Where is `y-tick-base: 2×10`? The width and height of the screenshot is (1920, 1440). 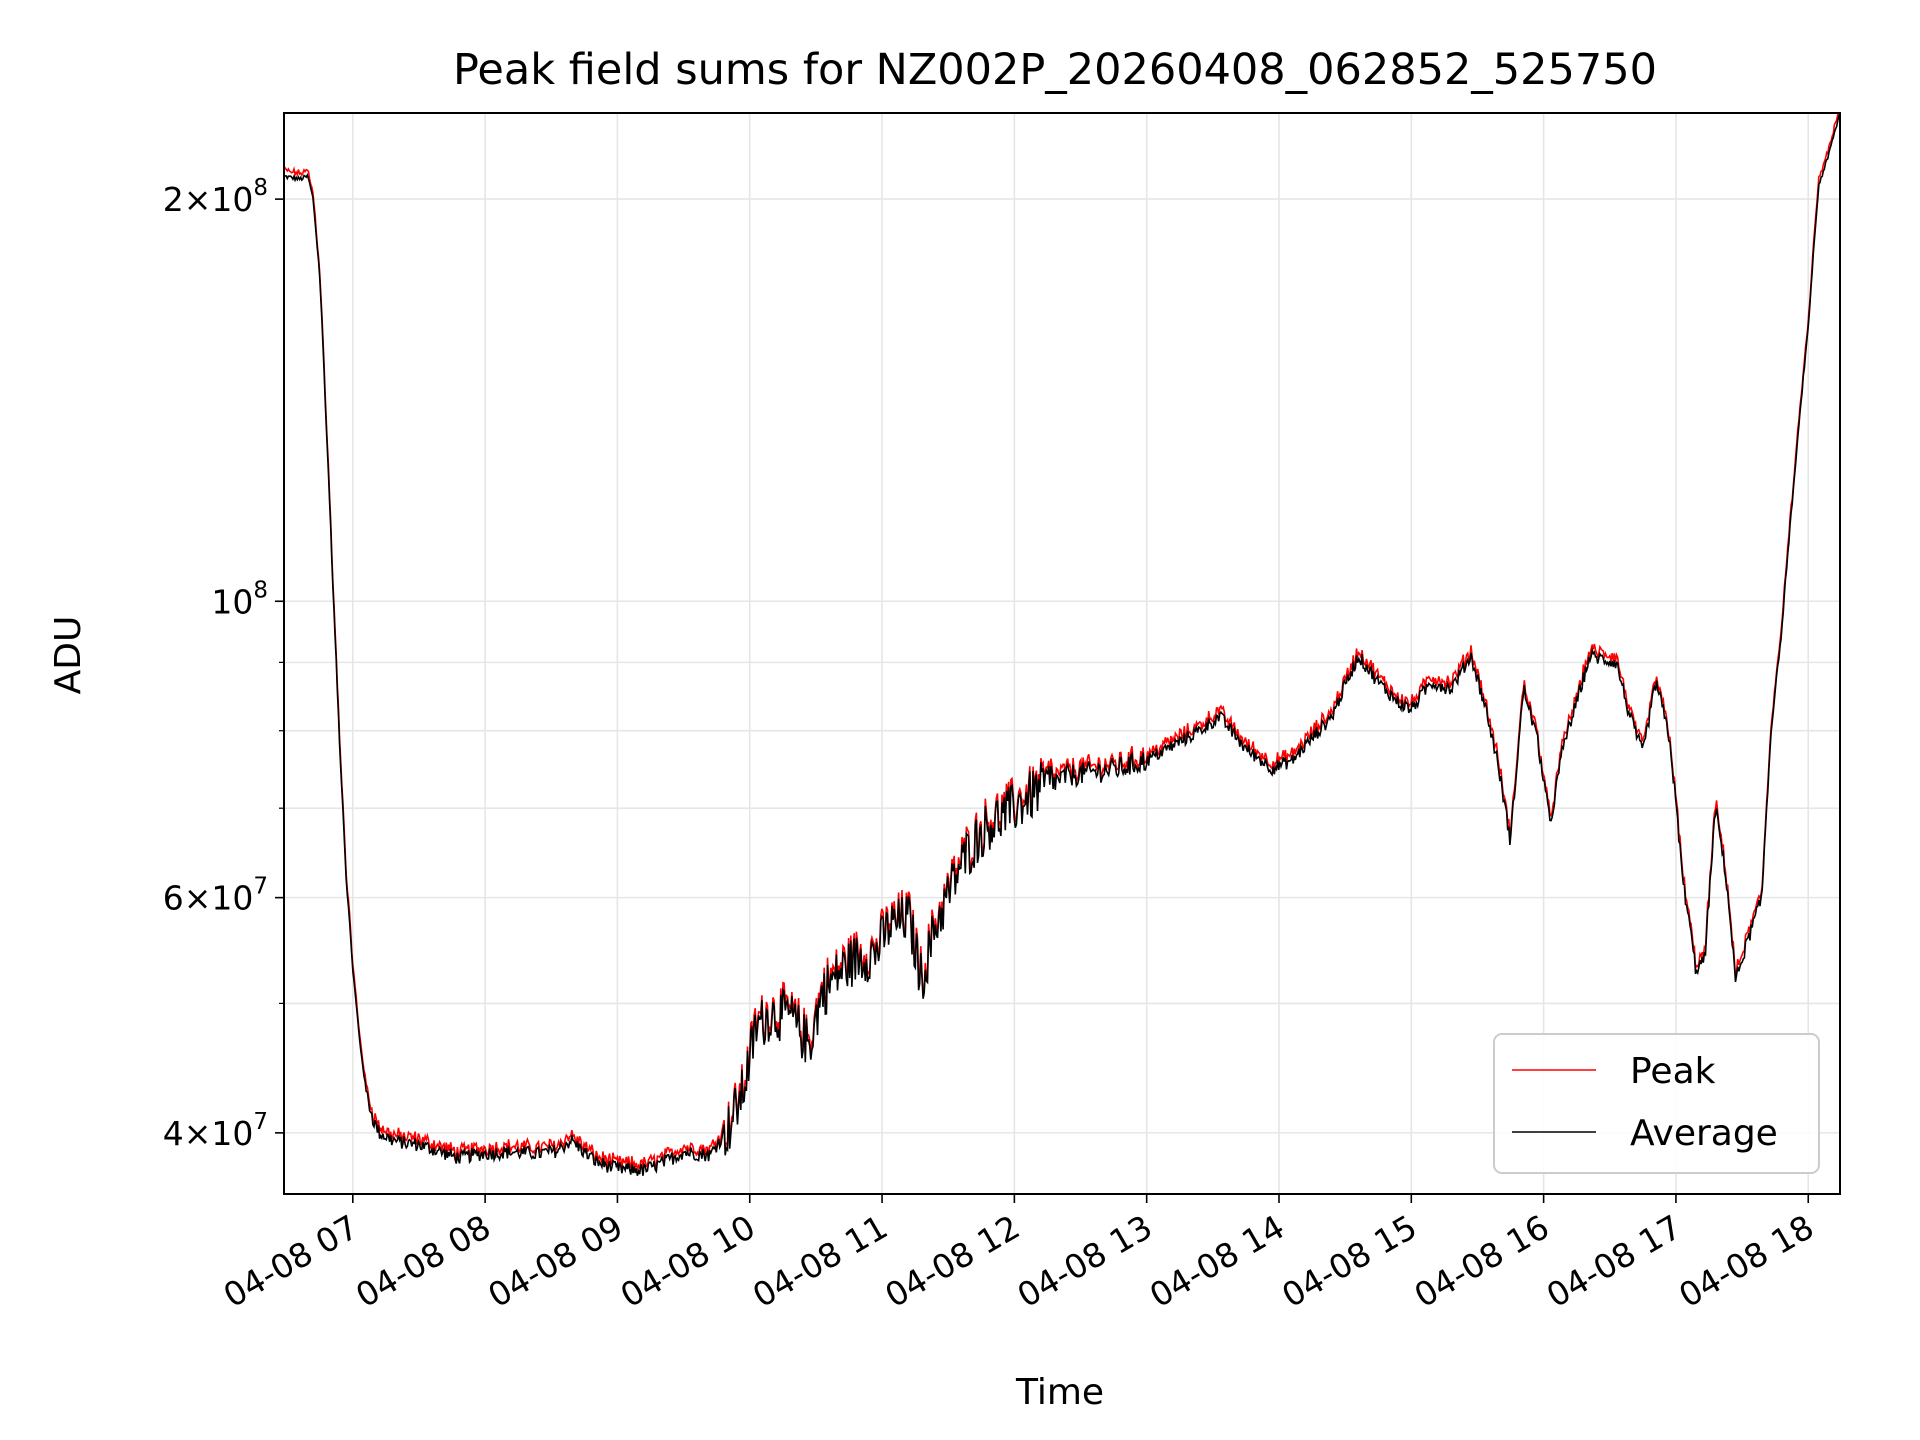
y-tick-base: 2×10 is located at coordinates (208, 199).